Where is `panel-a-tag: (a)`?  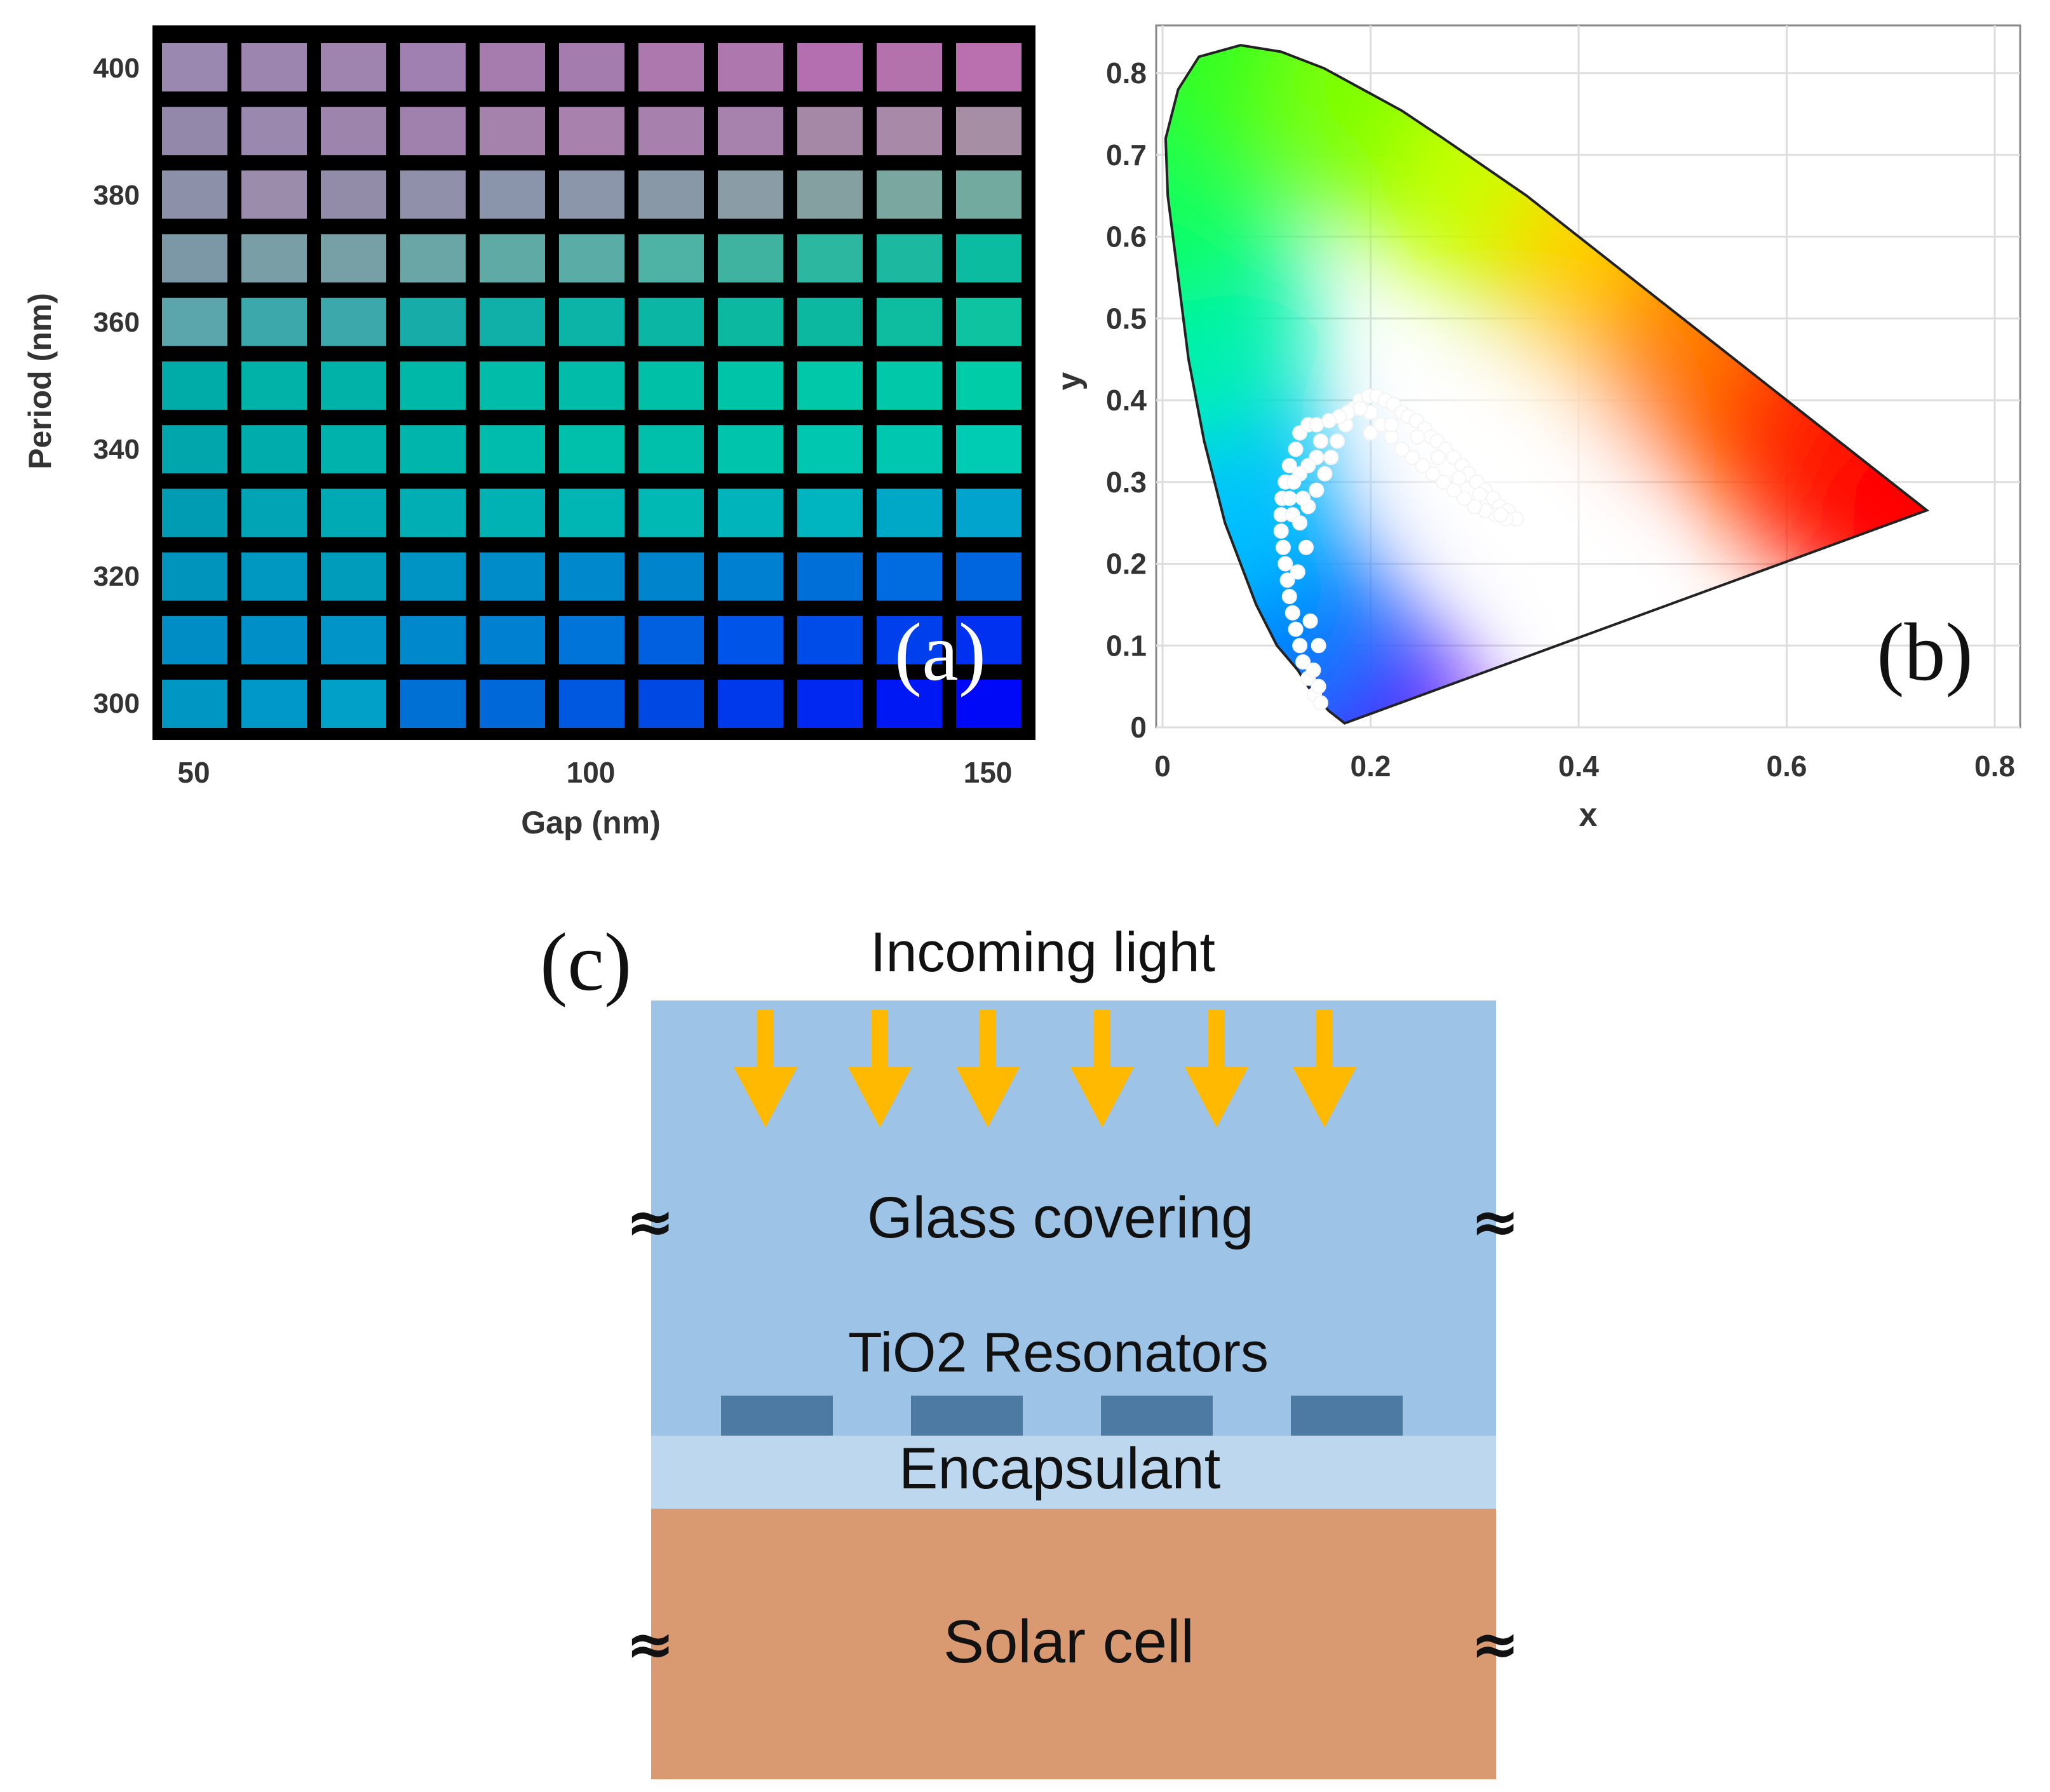
panel-a-tag: (a) is located at coordinates (940, 652).